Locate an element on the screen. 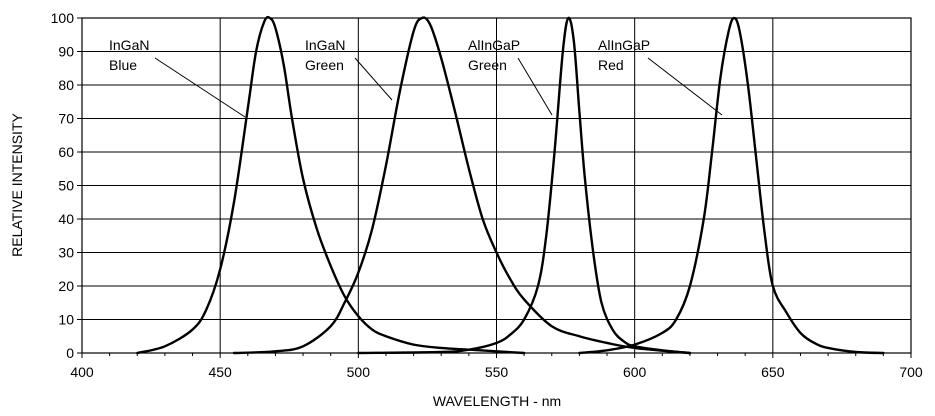  y-tick-label: 40 is located at coordinates (66, 219).